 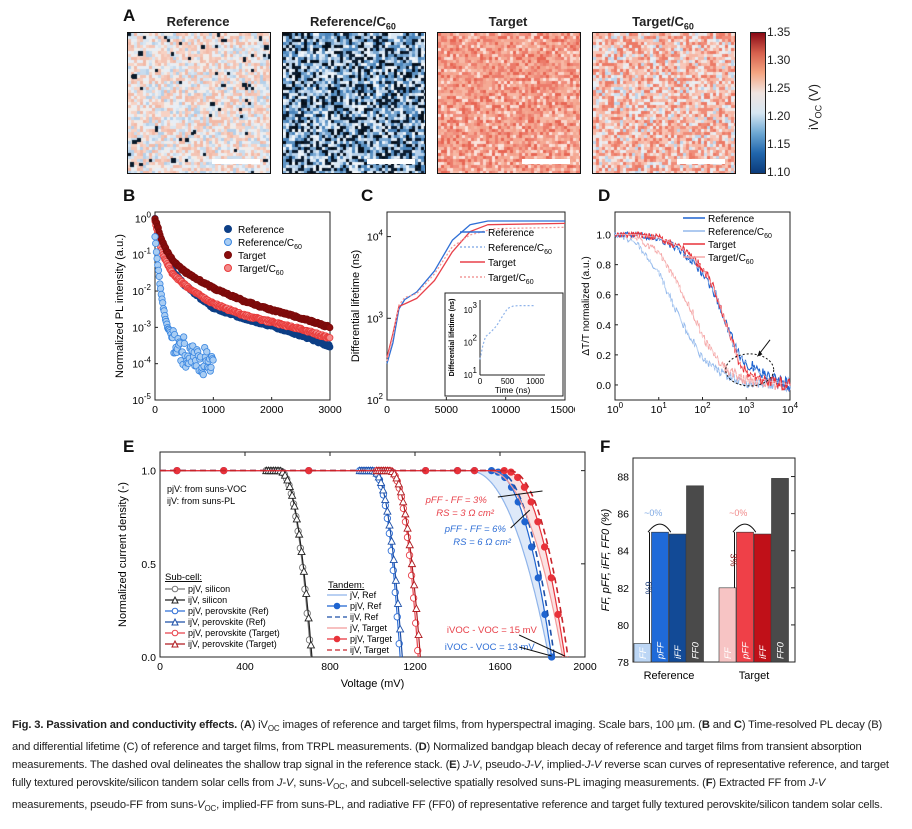 I want to click on inset-y-tick-label: 10³, so click(x=471, y=308).